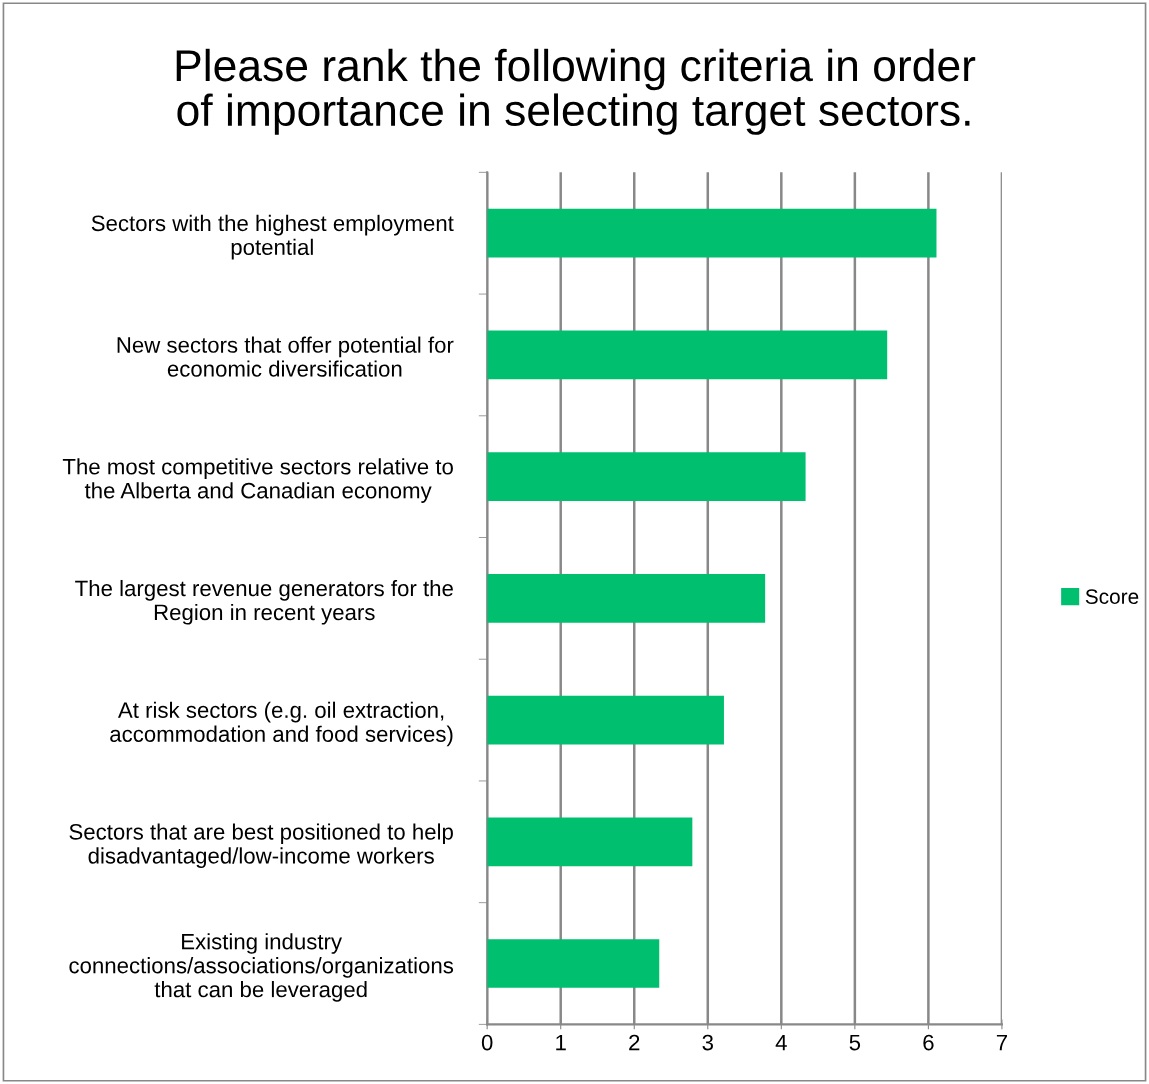 This screenshot has width=1149, height=1084. What do you see at coordinates (261, 967) in the screenshot?
I see `y-tick-label: Existing industry connections/associations/organizations that can be leveraged` at bounding box center [261, 967].